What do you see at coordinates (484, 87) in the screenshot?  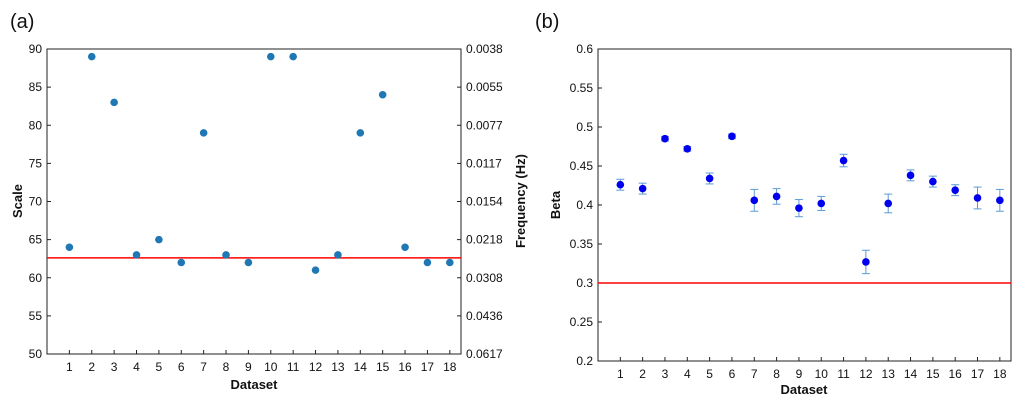 I see `right-y-tick-label: 0.0055` at bounding box center [484, 87].